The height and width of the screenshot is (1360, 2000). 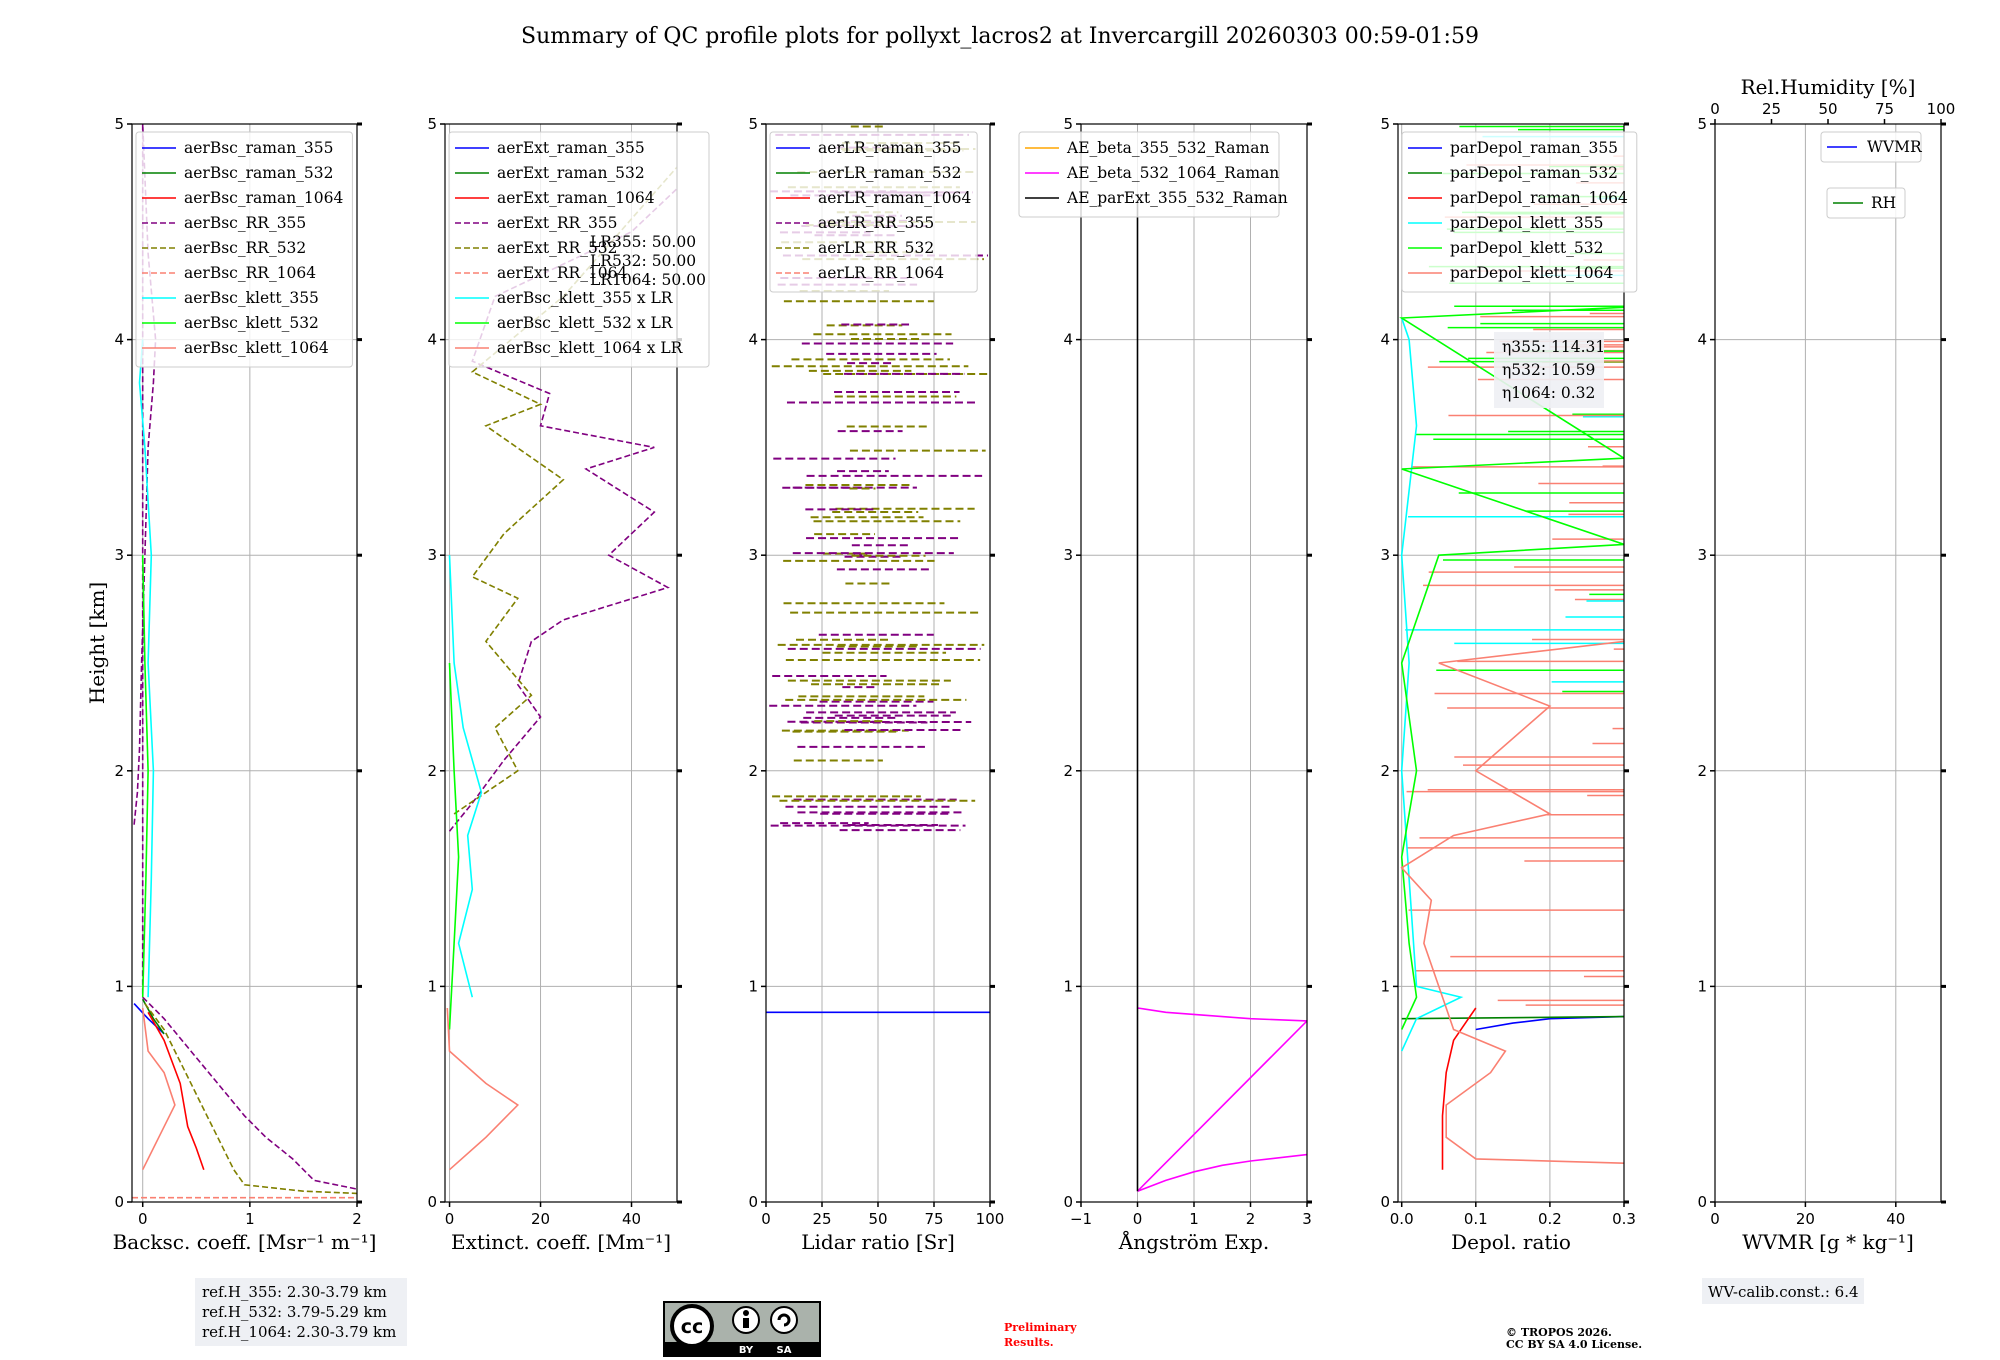 I want to click on legend-label: aerLR_raman_1064, so click(x=894, y=198).